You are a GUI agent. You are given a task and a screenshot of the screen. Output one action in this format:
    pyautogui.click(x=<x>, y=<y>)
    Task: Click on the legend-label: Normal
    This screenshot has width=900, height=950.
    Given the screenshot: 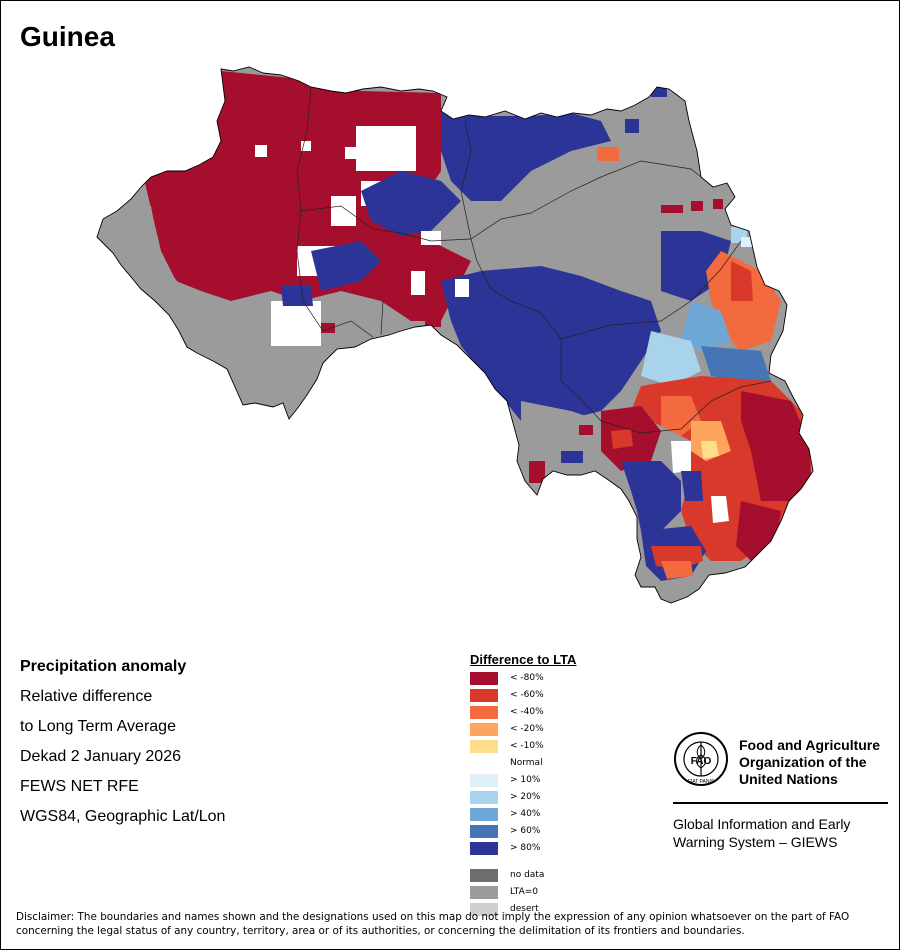 What is the action you would take?
    pyautogui.click(x=526, y=763)
    